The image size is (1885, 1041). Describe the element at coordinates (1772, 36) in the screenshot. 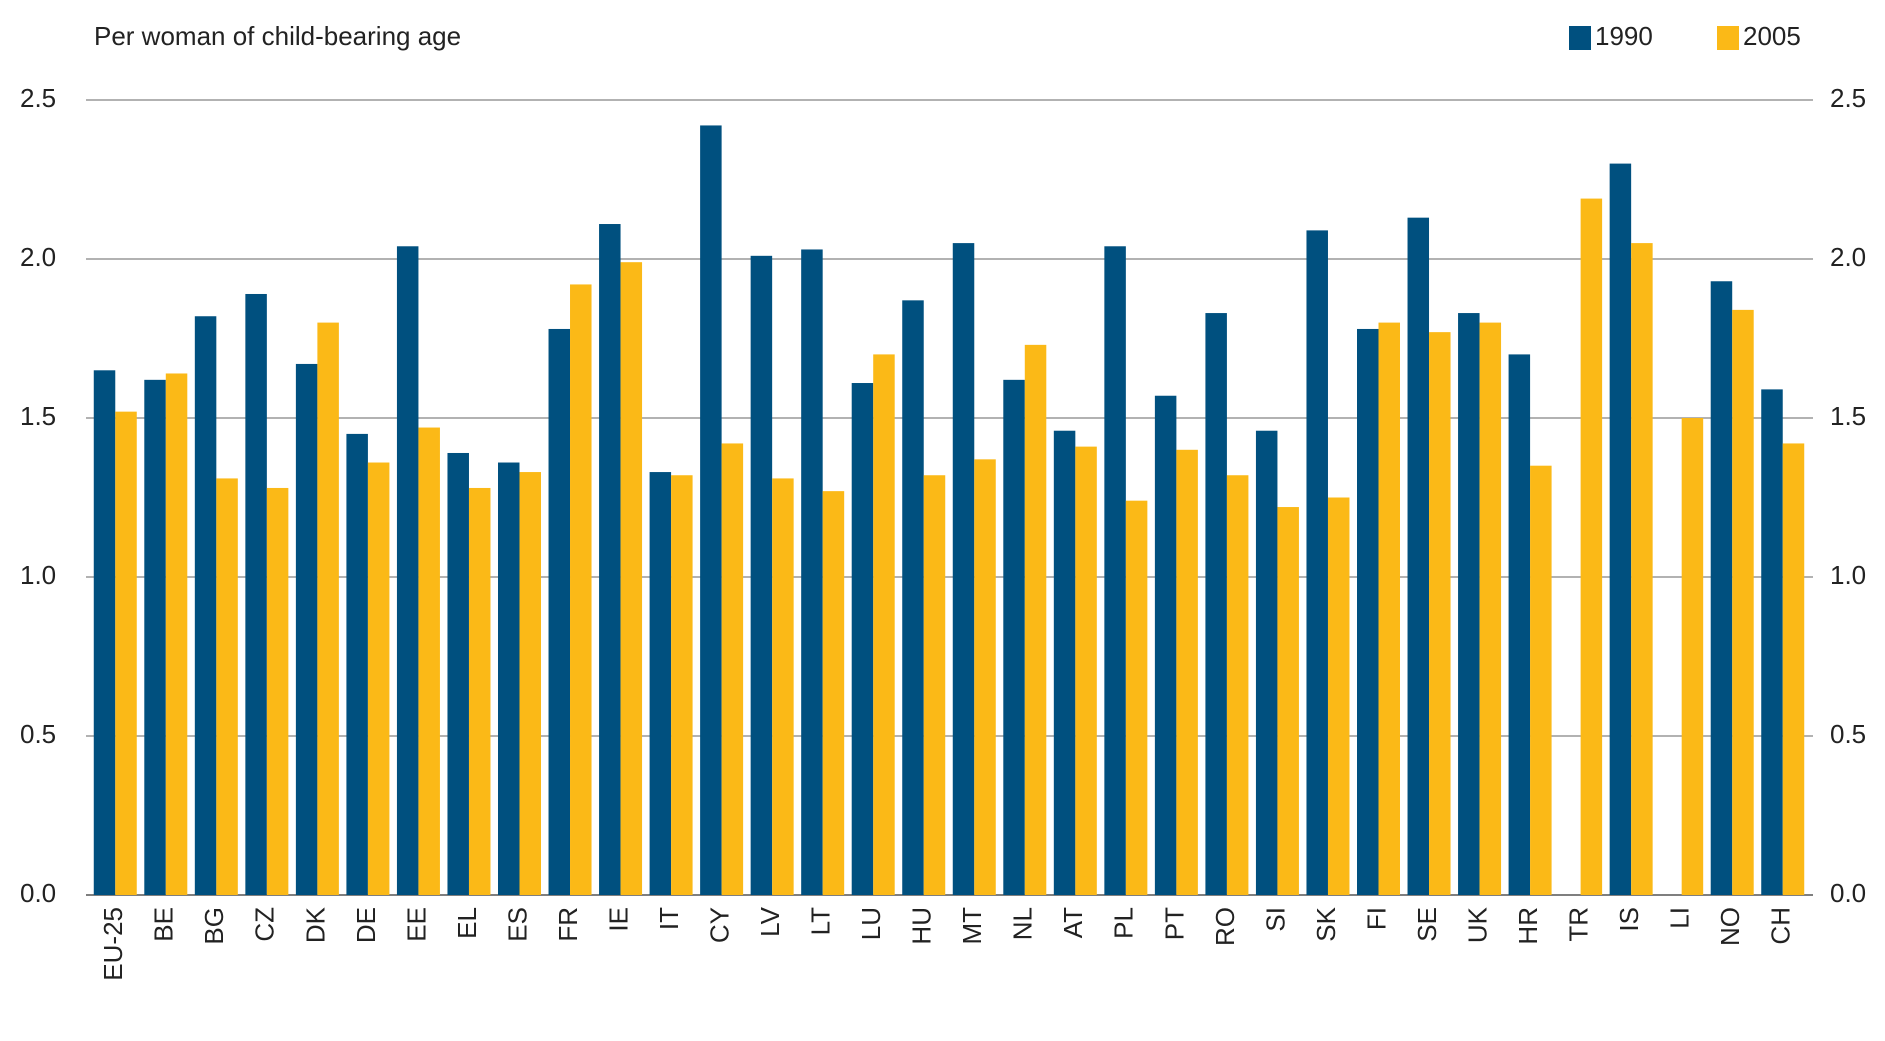

I see `legend-label: 2005` at that location.